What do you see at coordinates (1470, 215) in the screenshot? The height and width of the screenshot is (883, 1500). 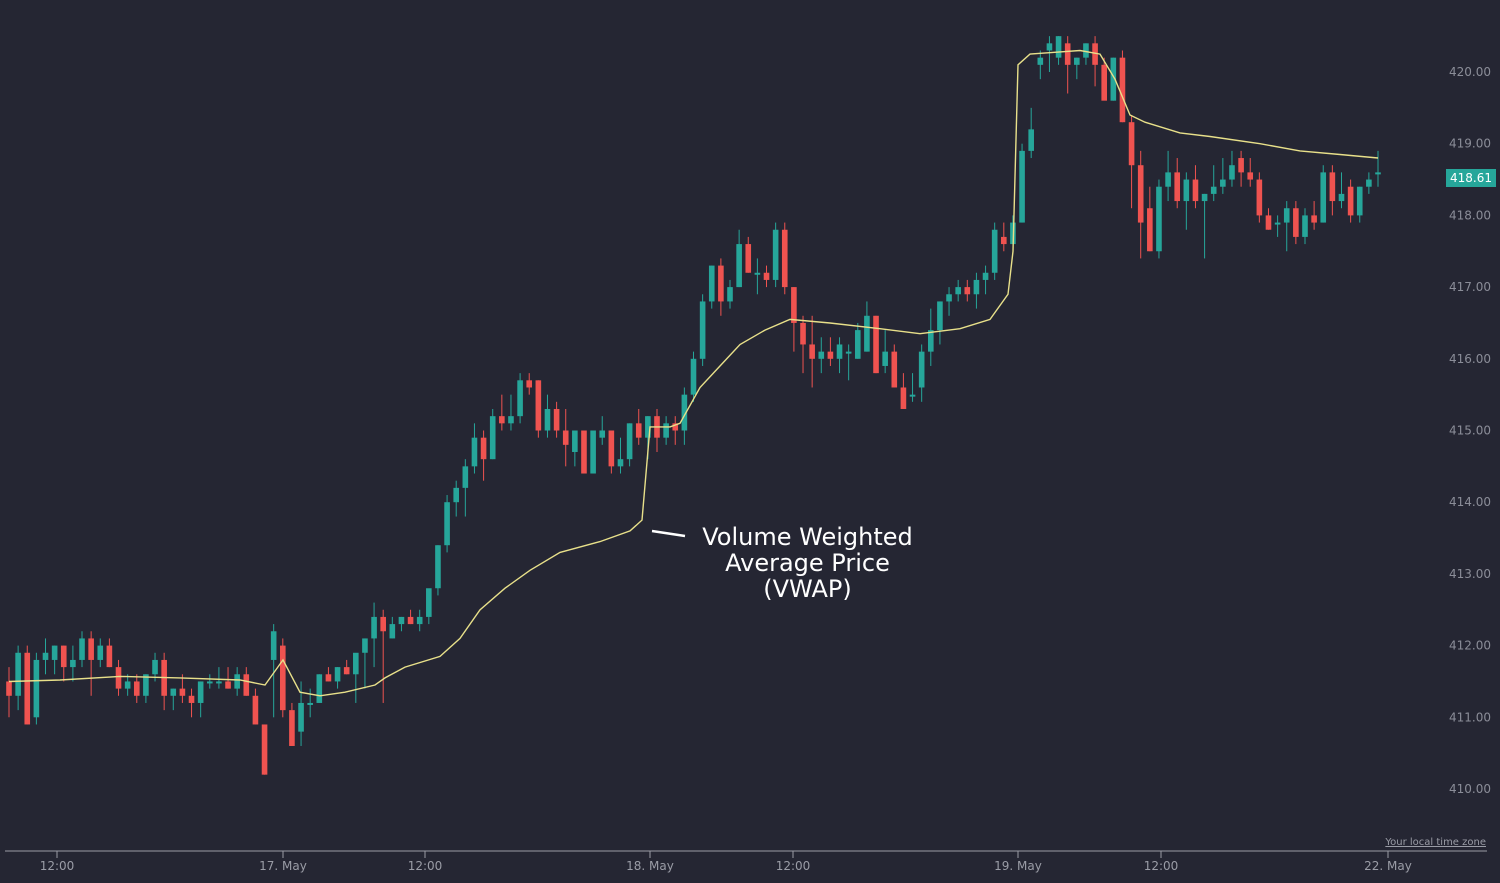 I see `y-tick-label: 418.00` at bounding box center [1470, 215].